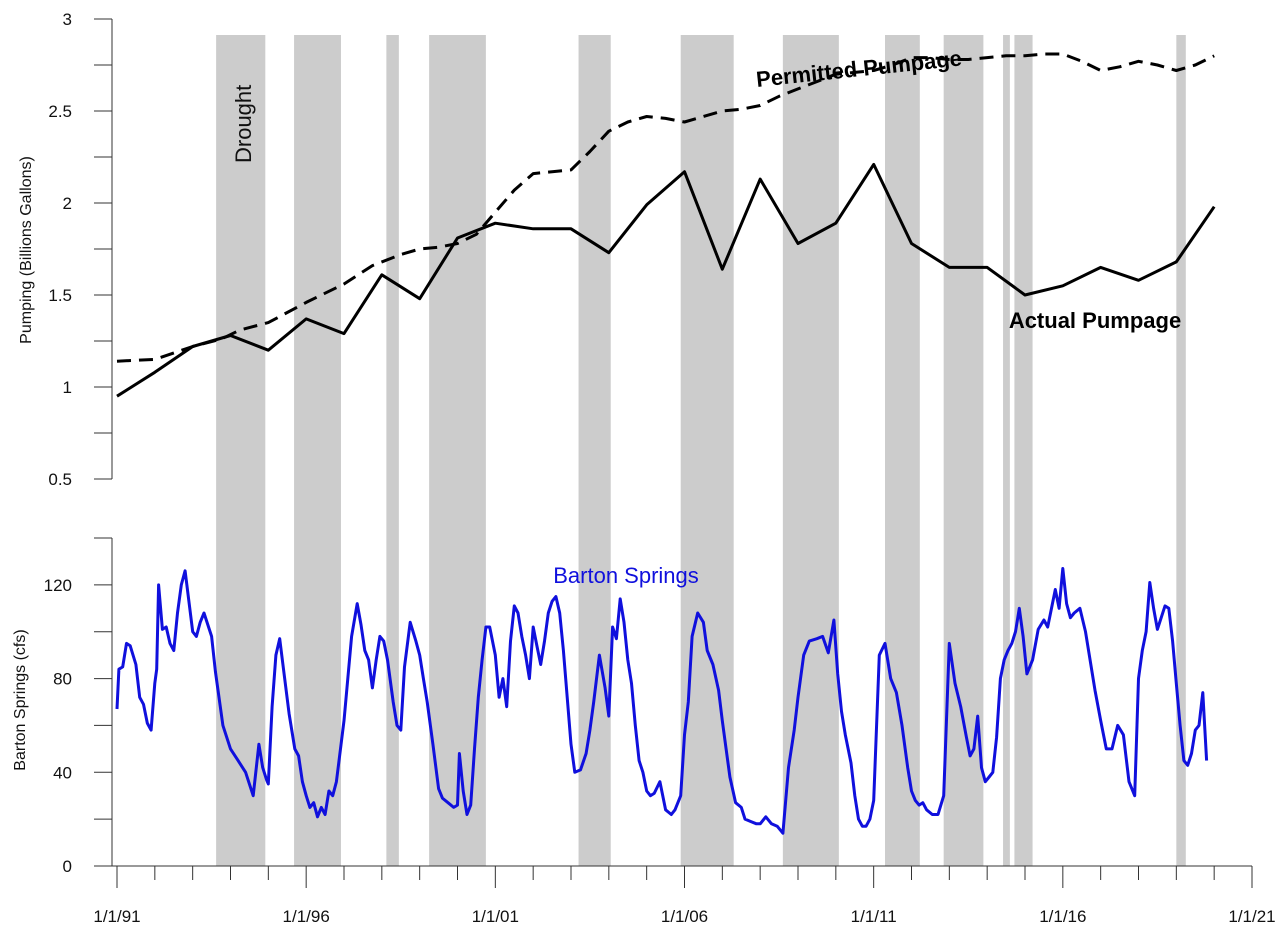  I want to click on drought-label: Drought, so click(243, 124).